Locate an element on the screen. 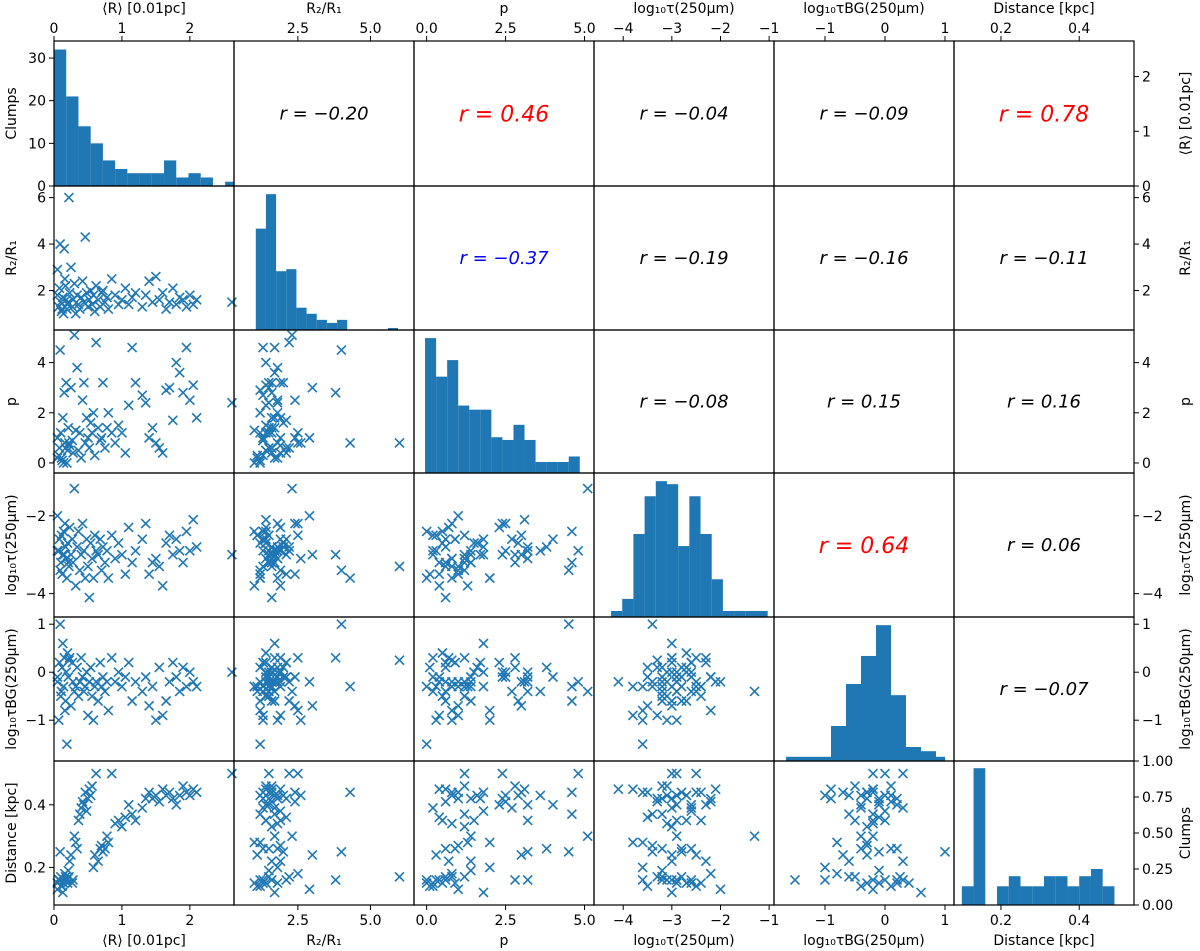  y-tick-label-left: −4 is located at coordinates (35, 595).